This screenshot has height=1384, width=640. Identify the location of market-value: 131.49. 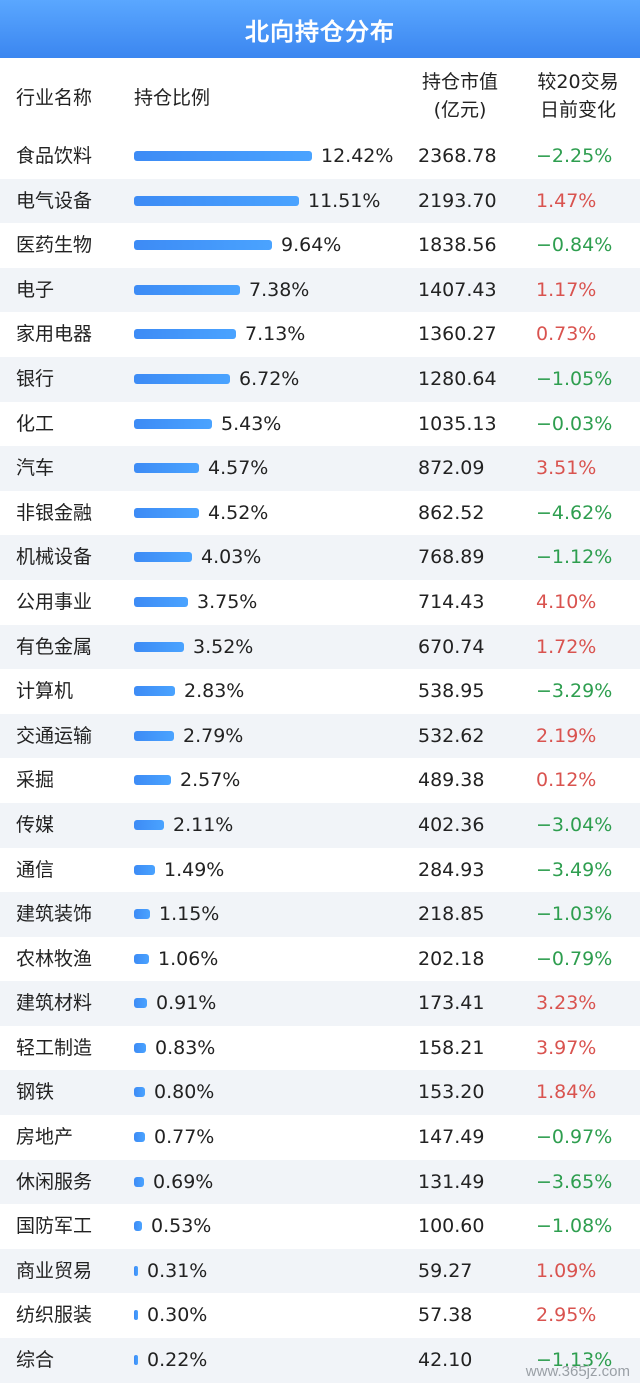
(451, 1181).